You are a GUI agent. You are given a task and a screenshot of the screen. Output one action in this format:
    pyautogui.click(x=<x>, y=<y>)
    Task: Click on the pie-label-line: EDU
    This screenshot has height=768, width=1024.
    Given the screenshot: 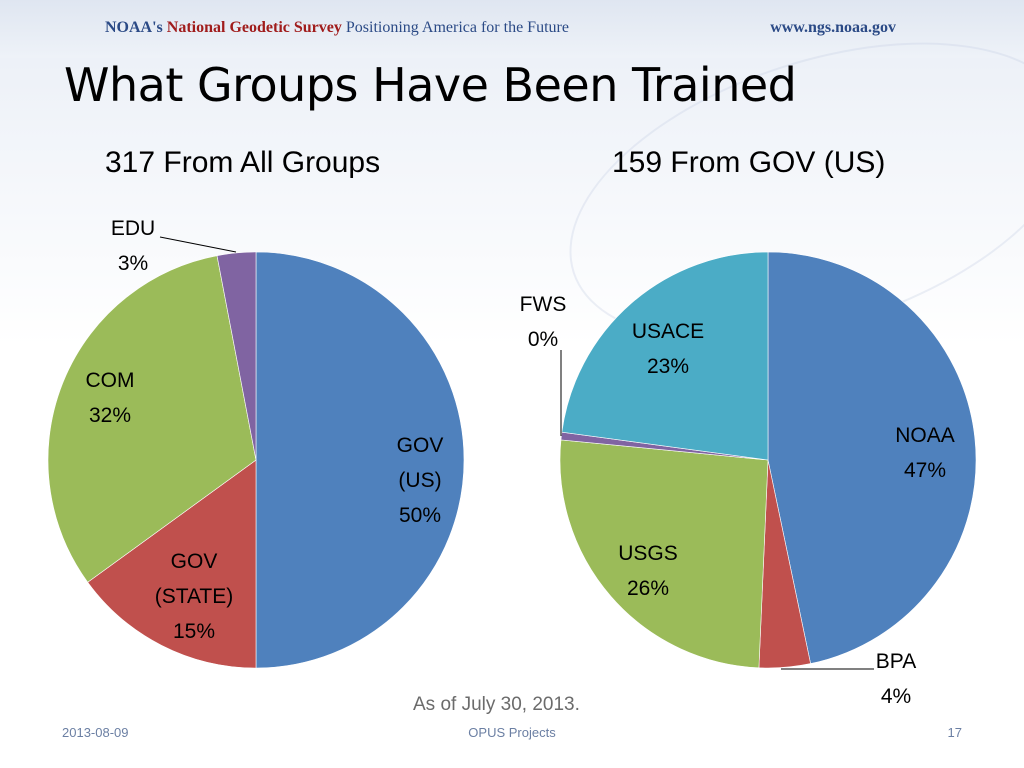 What is the action you would take?
    pyautogui.click(x=133, y=228)
    